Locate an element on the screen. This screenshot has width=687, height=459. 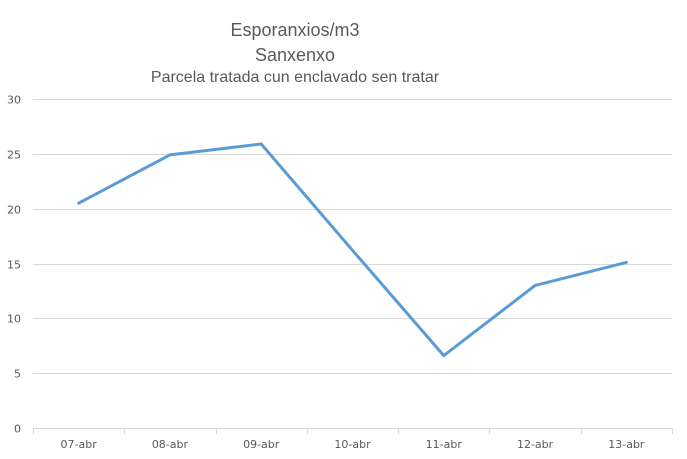
x-tick-label: 12-abr is located at coordinates (535, 444).